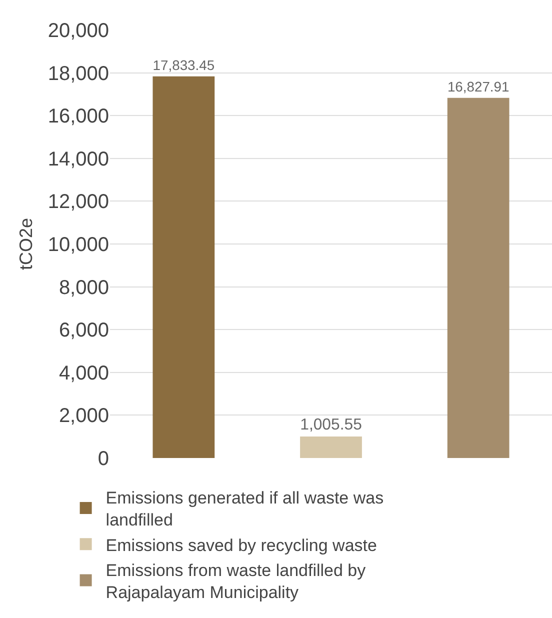 The height and width of the screenshot is (618, 552). What do you see at coordinates (78, 31) in the screenshot?
I see `y-tick-label: 20,000` at bounding box center [78, 31].